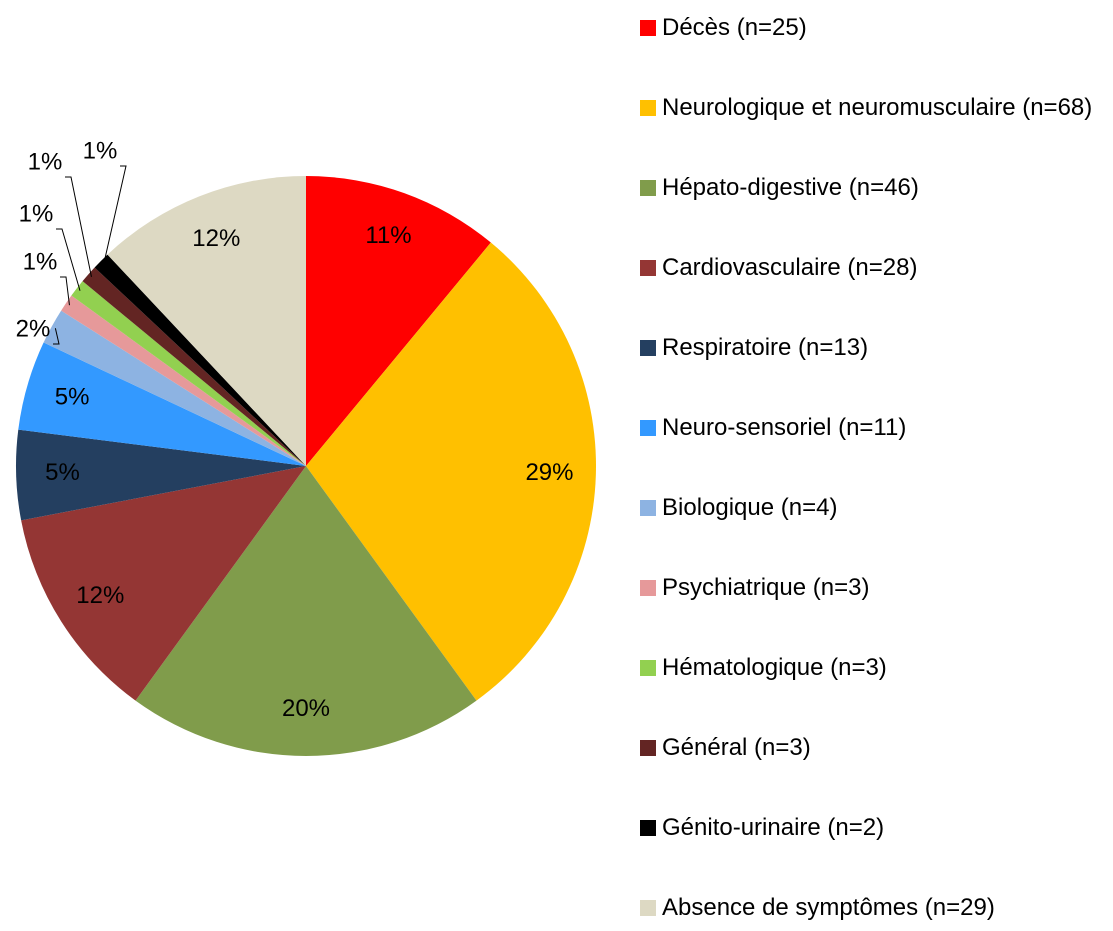 Image resolution: width=1113 pixels, height=931 pixels. What do you see at coordinates (33, 328) in the screenshot?
I see `data-label: 2%` at bounding box center [33, 328].